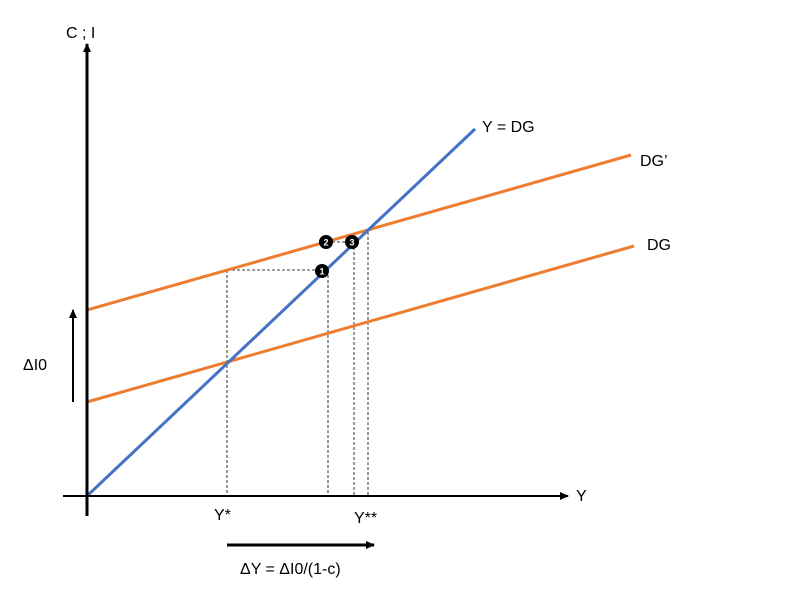 This screenshot has width=786, height=603. I want to click on marker-2-label: 2, so click(325, 242).